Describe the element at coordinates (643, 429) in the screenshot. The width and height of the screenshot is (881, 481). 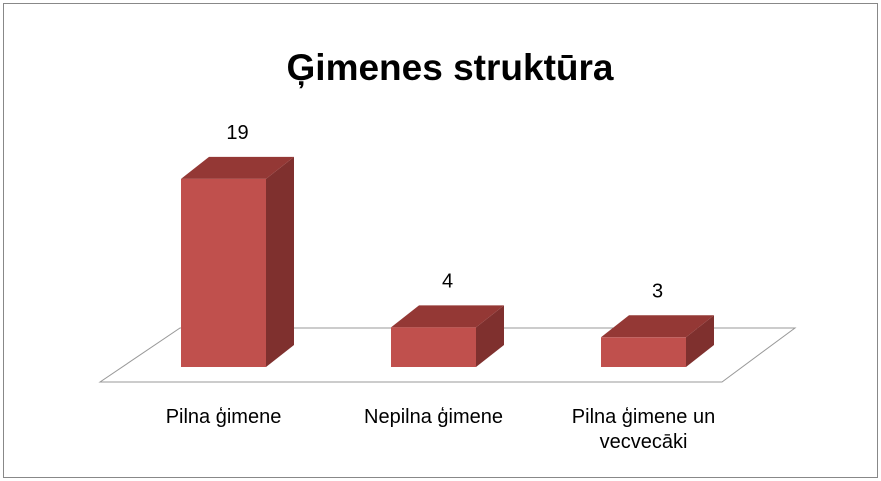
I see `x-tick-label: Pilna ģimene un vecvecāki` at that location.